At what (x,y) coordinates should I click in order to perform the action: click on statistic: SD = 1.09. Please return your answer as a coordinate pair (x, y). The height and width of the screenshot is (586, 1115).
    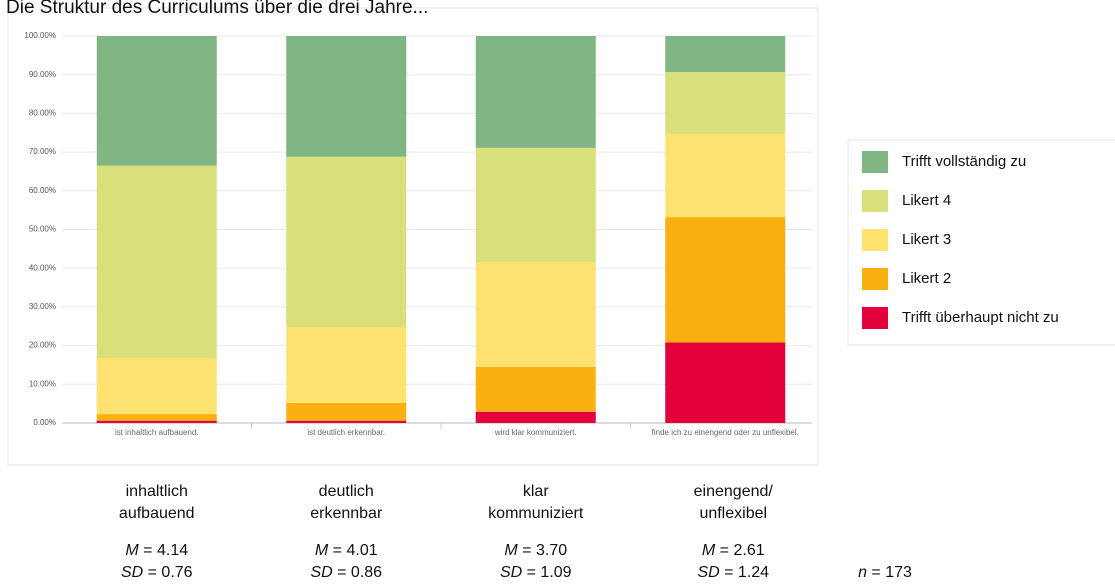
    Looking at the image, I should click on (536, 573).